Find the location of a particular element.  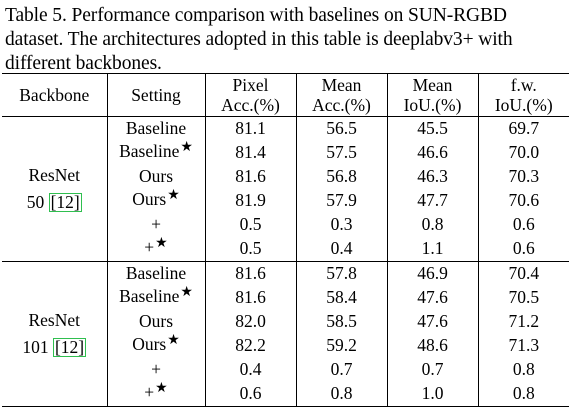

setting-cell: Baseline is located at coordinates (155, 273).